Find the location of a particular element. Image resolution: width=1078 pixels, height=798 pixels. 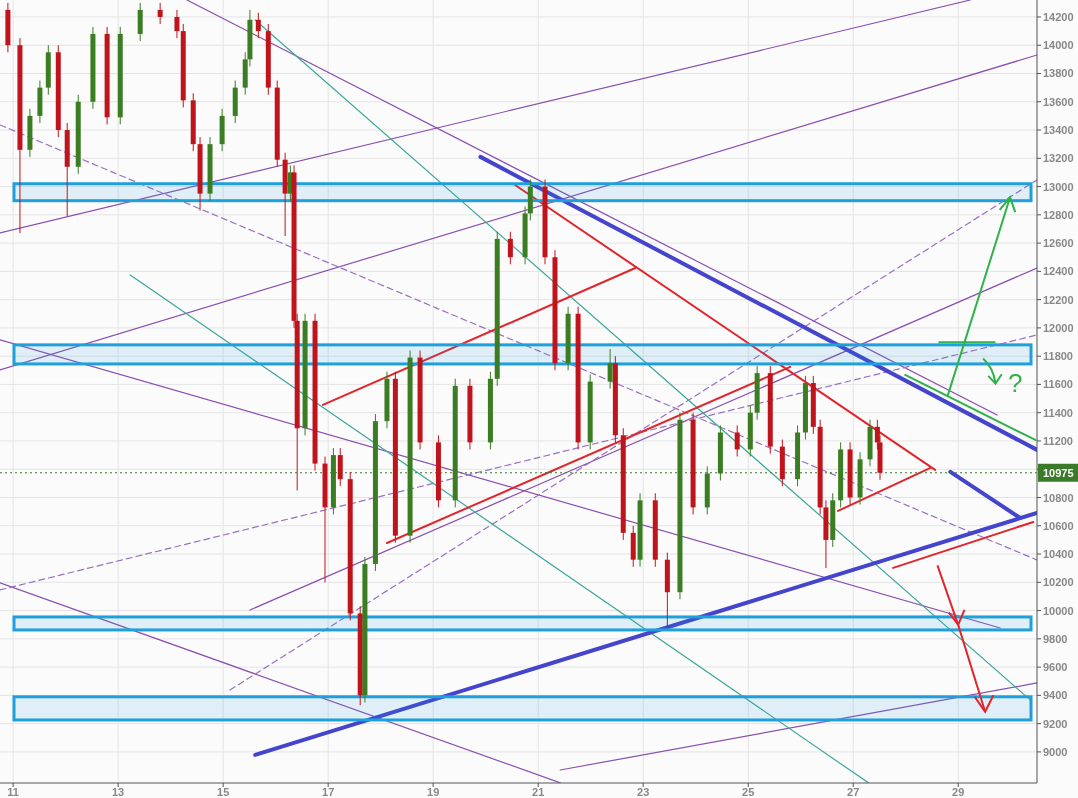

y-tick-label: 11400 is located at coordinates (1058, 412).